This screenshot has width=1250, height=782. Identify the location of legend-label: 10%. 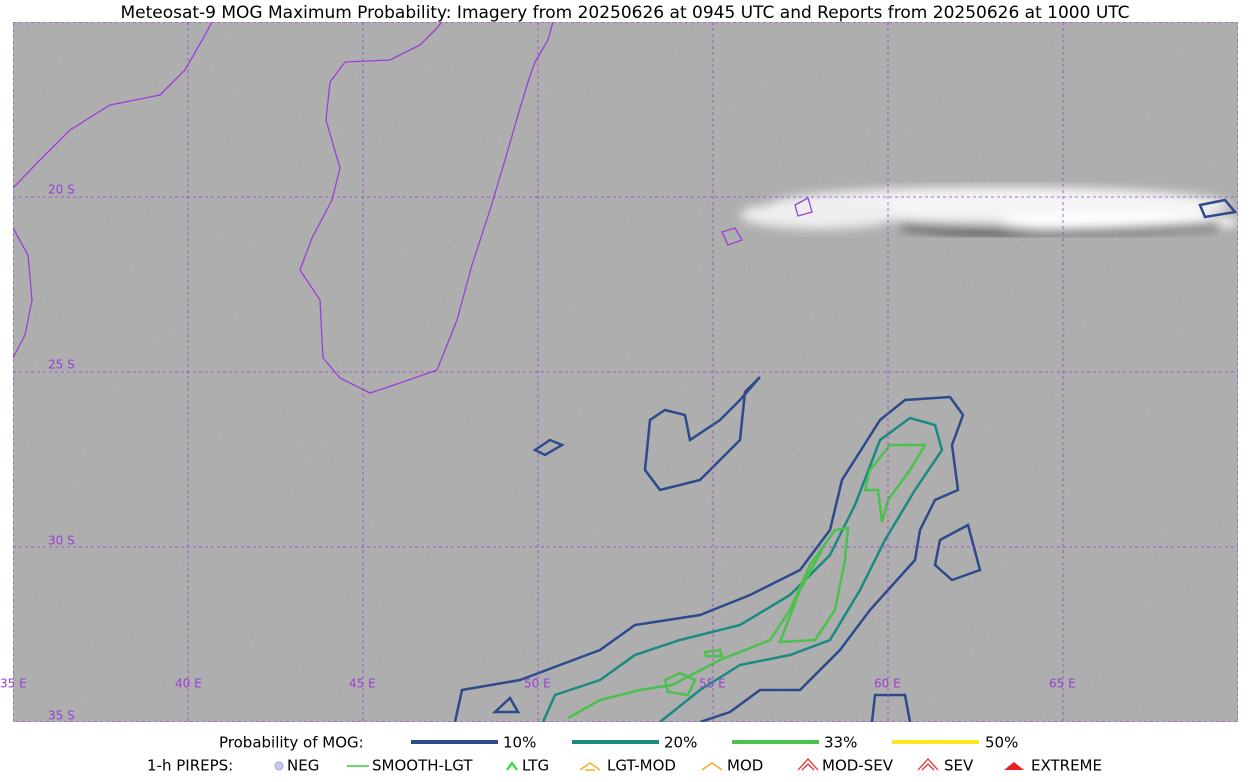
(519, 743).